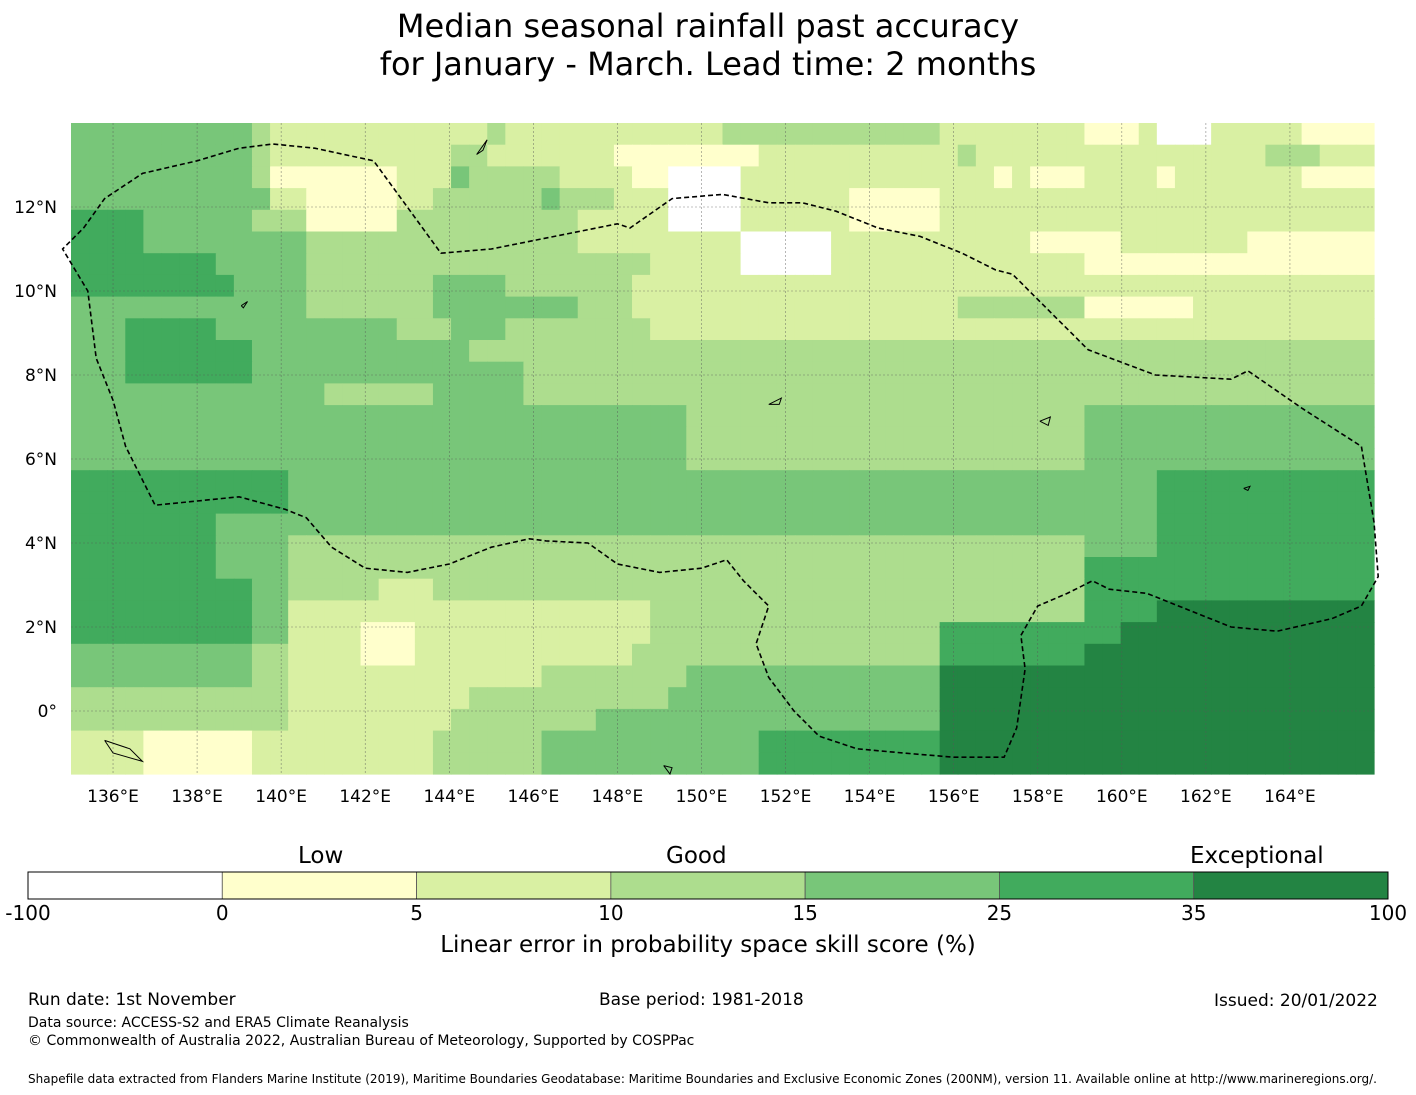 This screenshot has width=1416, height=1095. What do you see at coordinates (41, 460) in the screenshot?
I see `latitude-tick-label: 6°N` at bounding box center [41, 460].